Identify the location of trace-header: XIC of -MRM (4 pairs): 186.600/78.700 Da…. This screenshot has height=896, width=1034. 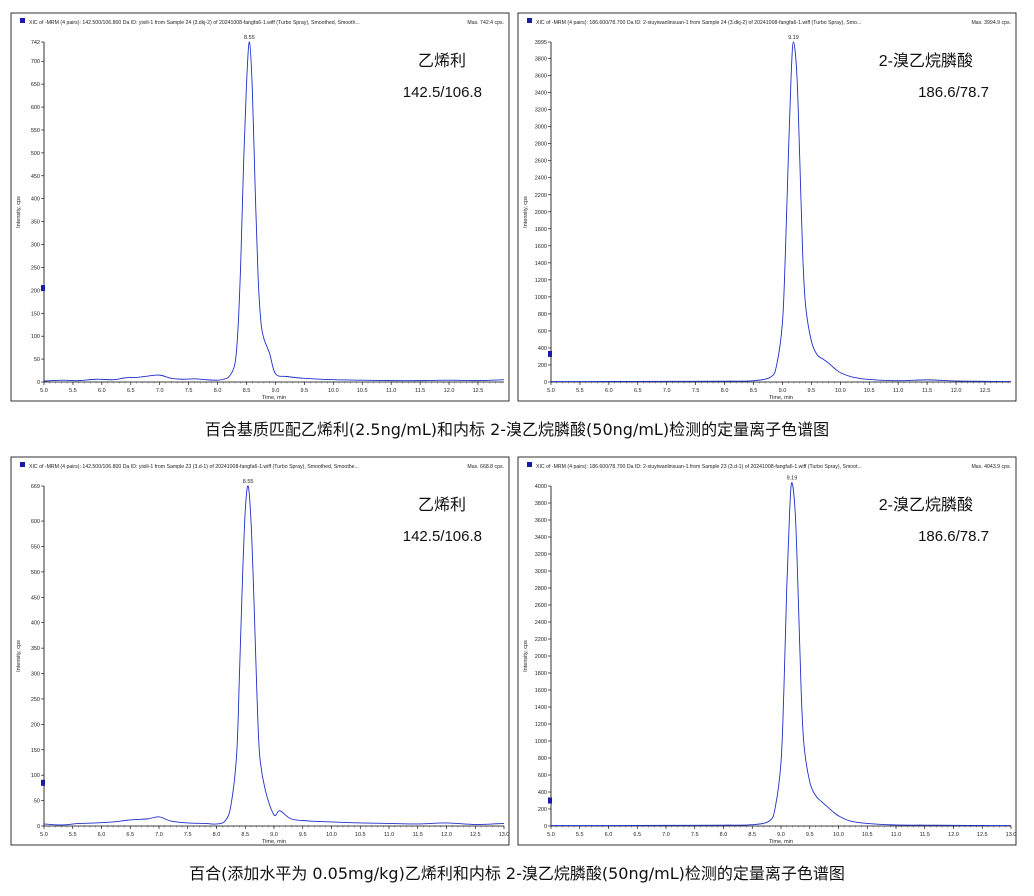
(699, 467).